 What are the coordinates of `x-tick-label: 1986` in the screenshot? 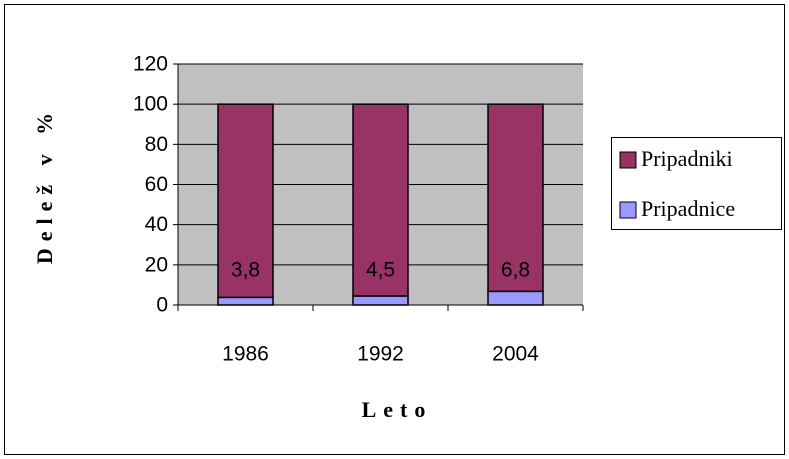 It's located at (245, 354).